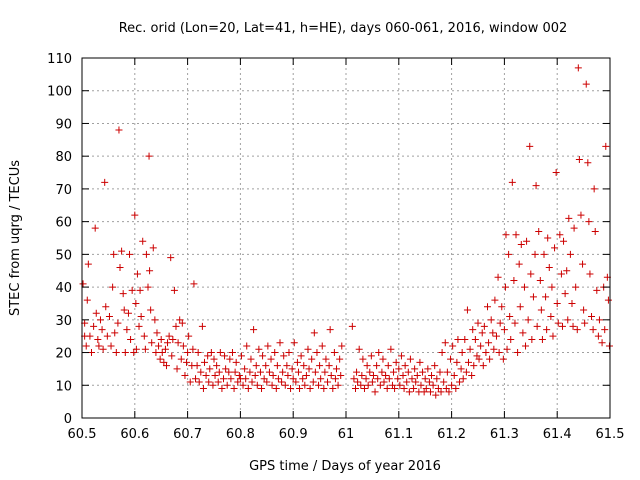 The height and width of the screenshot is (480, 640). I want to click on y-tick-label: 100, so click(59, 92).